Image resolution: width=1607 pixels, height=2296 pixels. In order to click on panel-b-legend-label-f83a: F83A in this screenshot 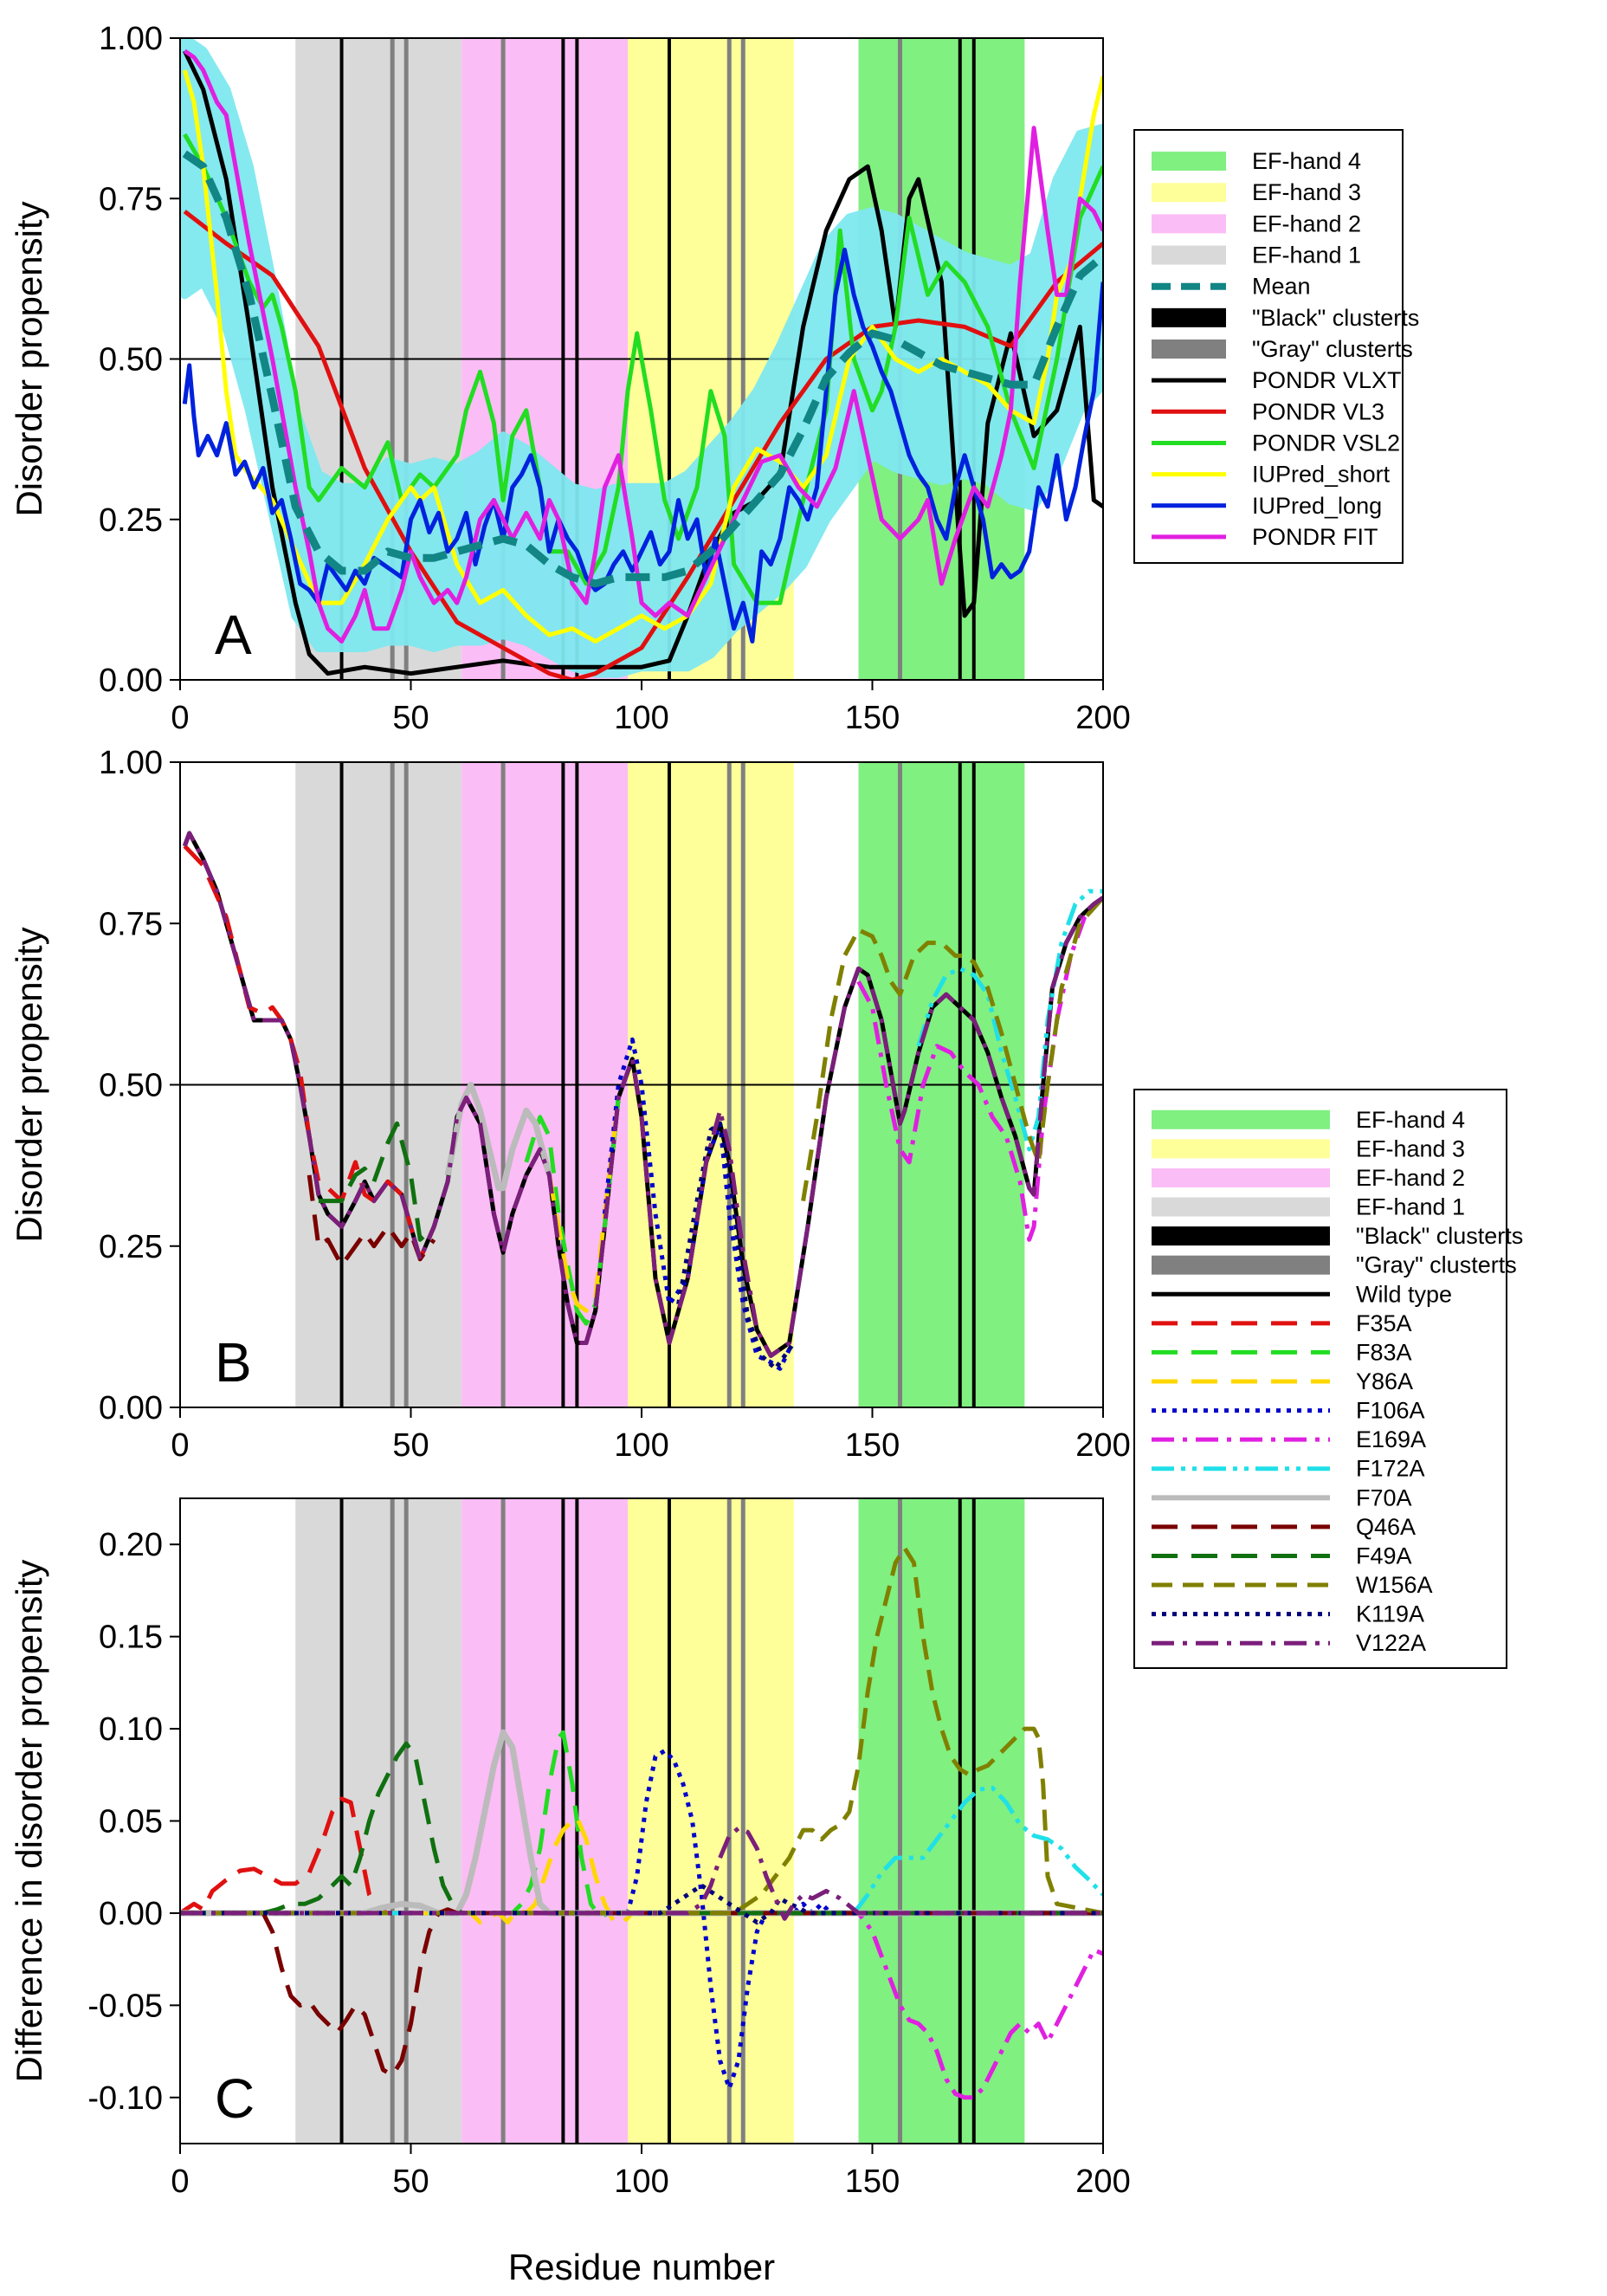, I will do `click(1384, 1352)`.